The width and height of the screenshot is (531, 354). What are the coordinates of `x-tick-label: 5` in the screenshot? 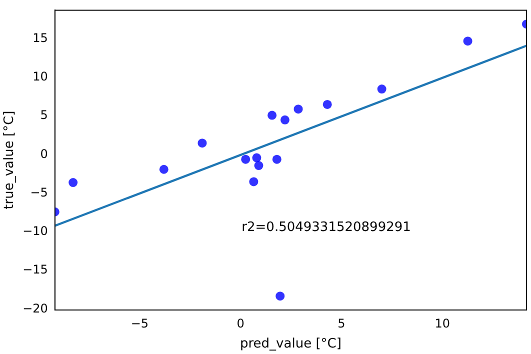 It's located at (342, 323).